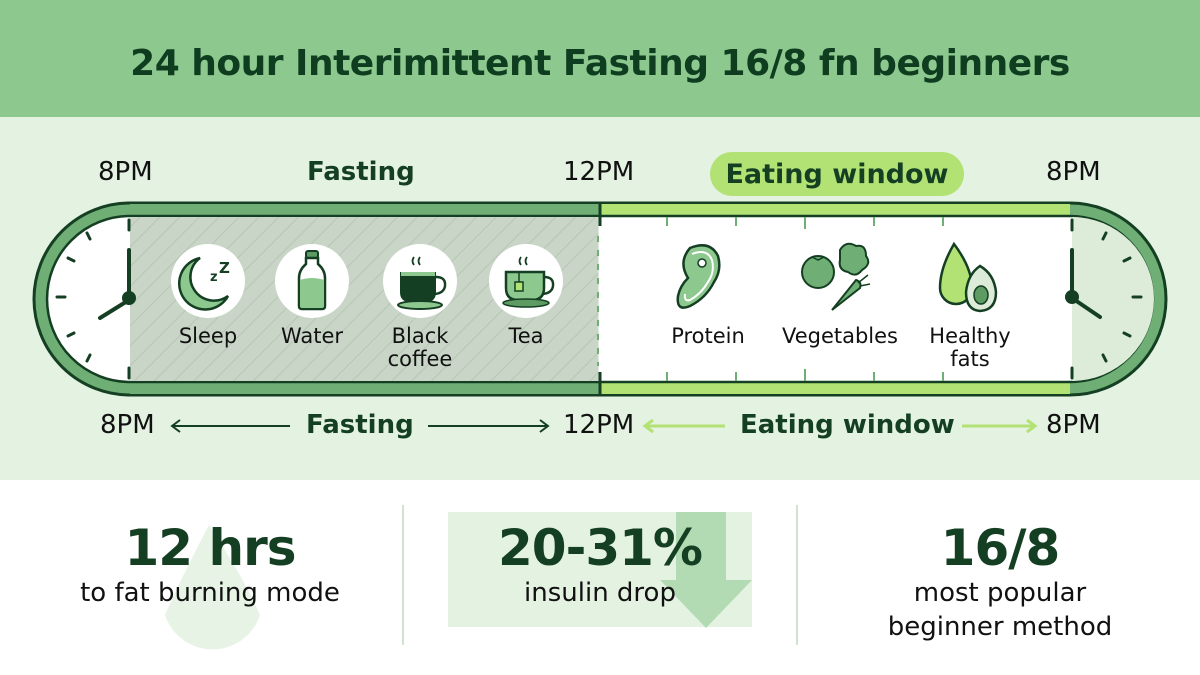 The height and width of the screenshot is (675, 1200). I want to click on eating-window-badge: Eating window, so click(837, 174).